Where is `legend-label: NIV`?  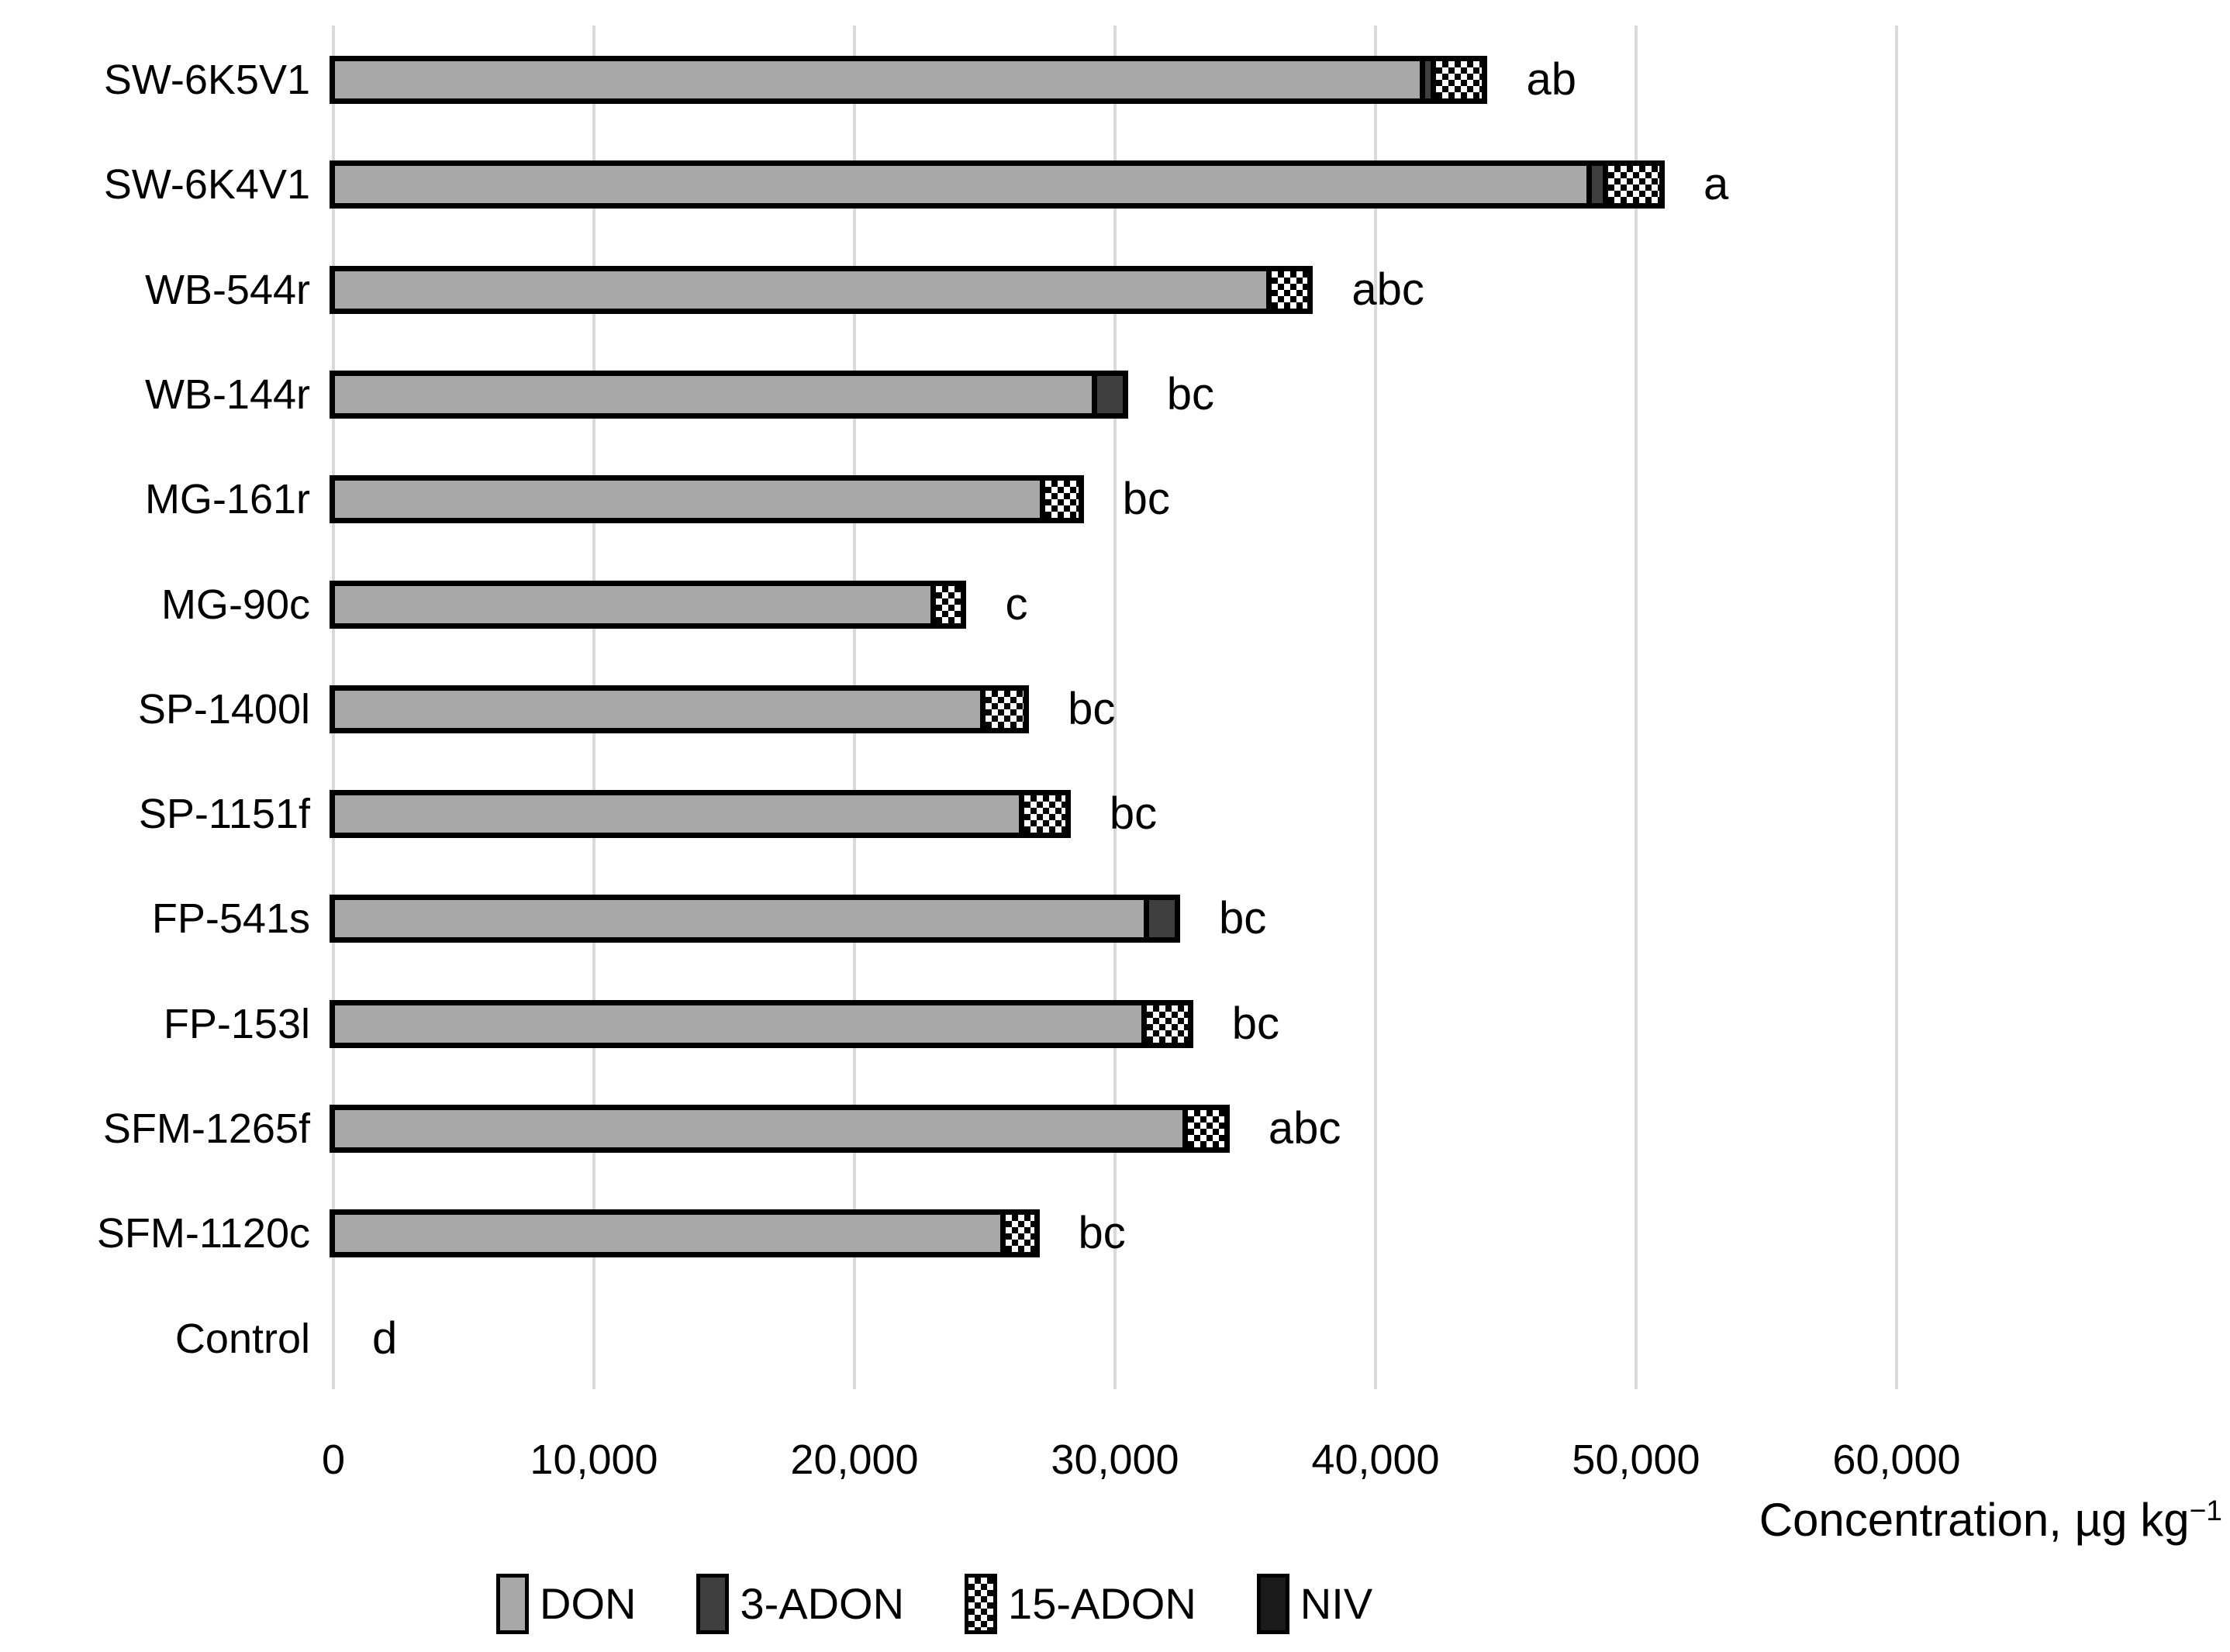
legend-label: NIV is located at coordinates (1336, 1604).